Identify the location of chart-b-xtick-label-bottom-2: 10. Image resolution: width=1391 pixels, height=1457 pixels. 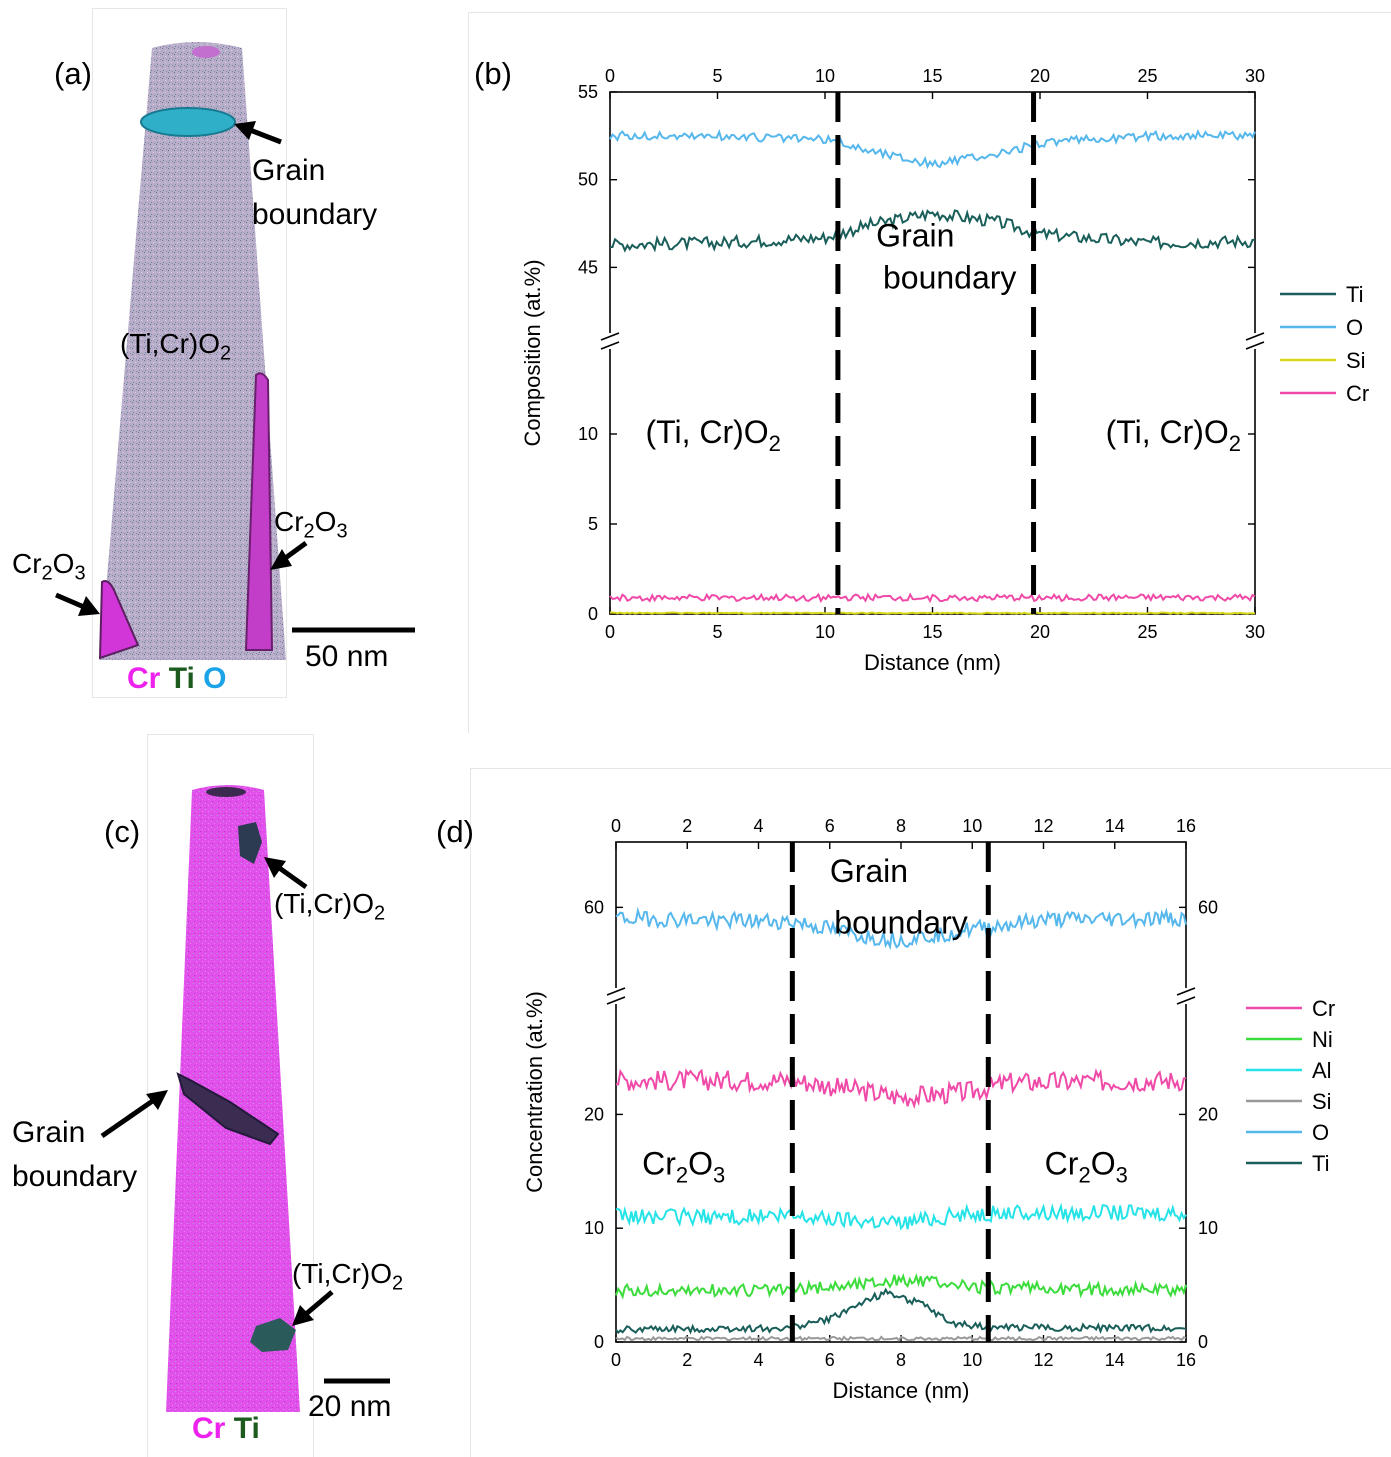
(825, 632).